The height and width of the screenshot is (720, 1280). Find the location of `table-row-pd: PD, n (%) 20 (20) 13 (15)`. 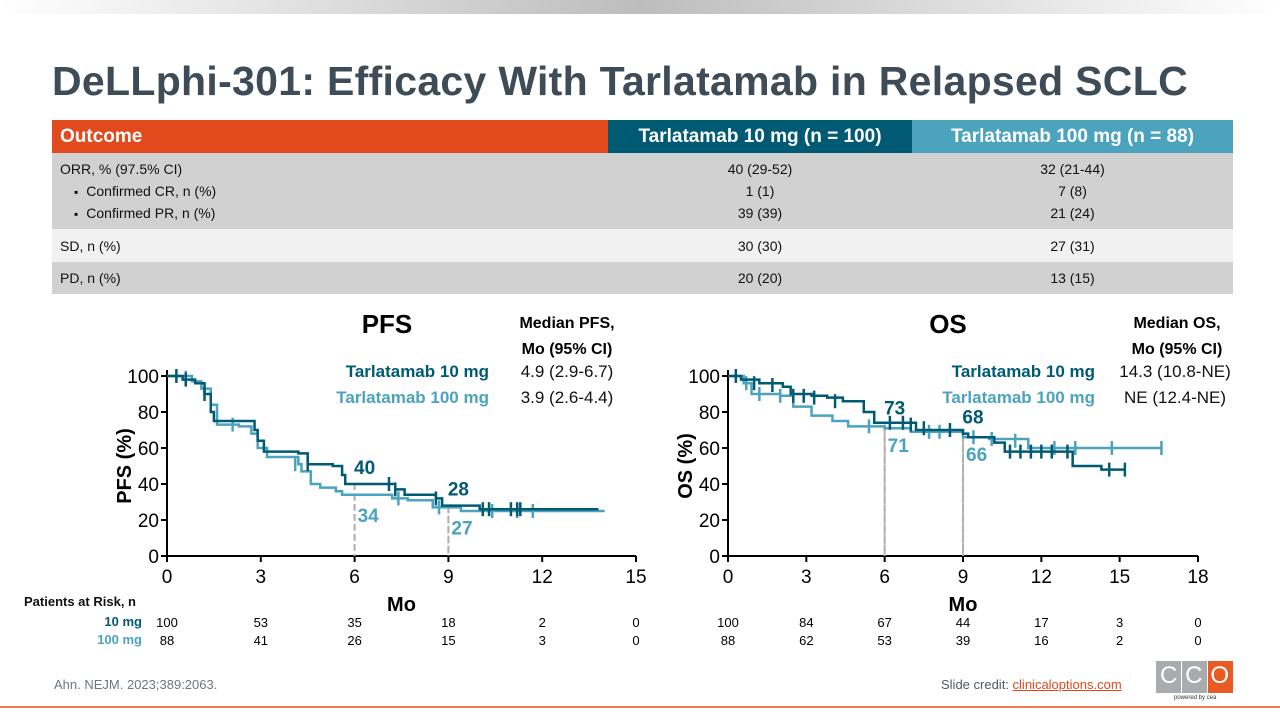

table-row-pd: PD, n (%) 20 (20) 13 (15) is located at coordinates (642, 278).